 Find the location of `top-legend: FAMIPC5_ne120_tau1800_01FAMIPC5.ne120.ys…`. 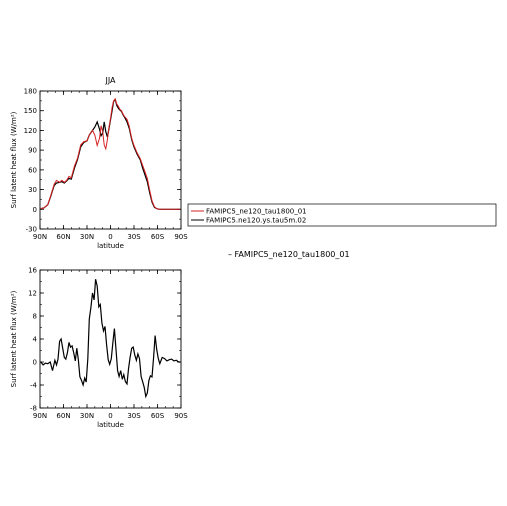

top-legend: FAMIPC5_ne120_tau1800_01FAMIPC5.ne120.ys… is located at coordinates (342, 215).